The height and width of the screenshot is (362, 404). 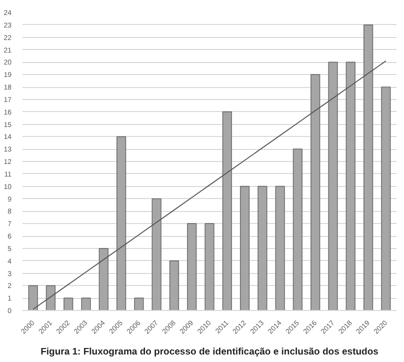 What do you see at coordinates (209, 352) in the screenshot?
I see `text: Figura 1: Fluxograma do processo de identificação e inclusão dos estudos` at bounding box center [209, 352].